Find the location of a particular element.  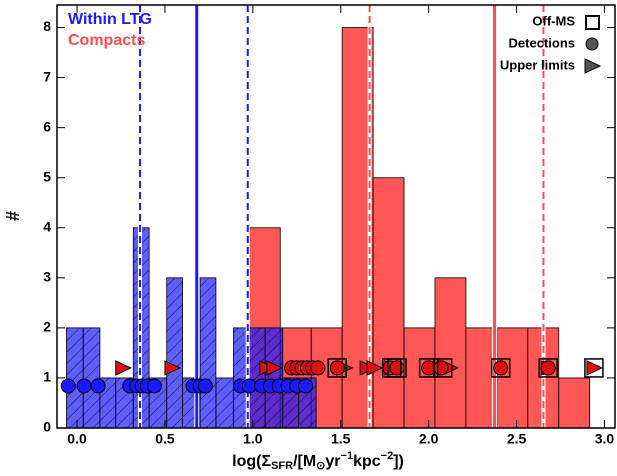

y-axis-label: # is located at coordinates (13, 216).